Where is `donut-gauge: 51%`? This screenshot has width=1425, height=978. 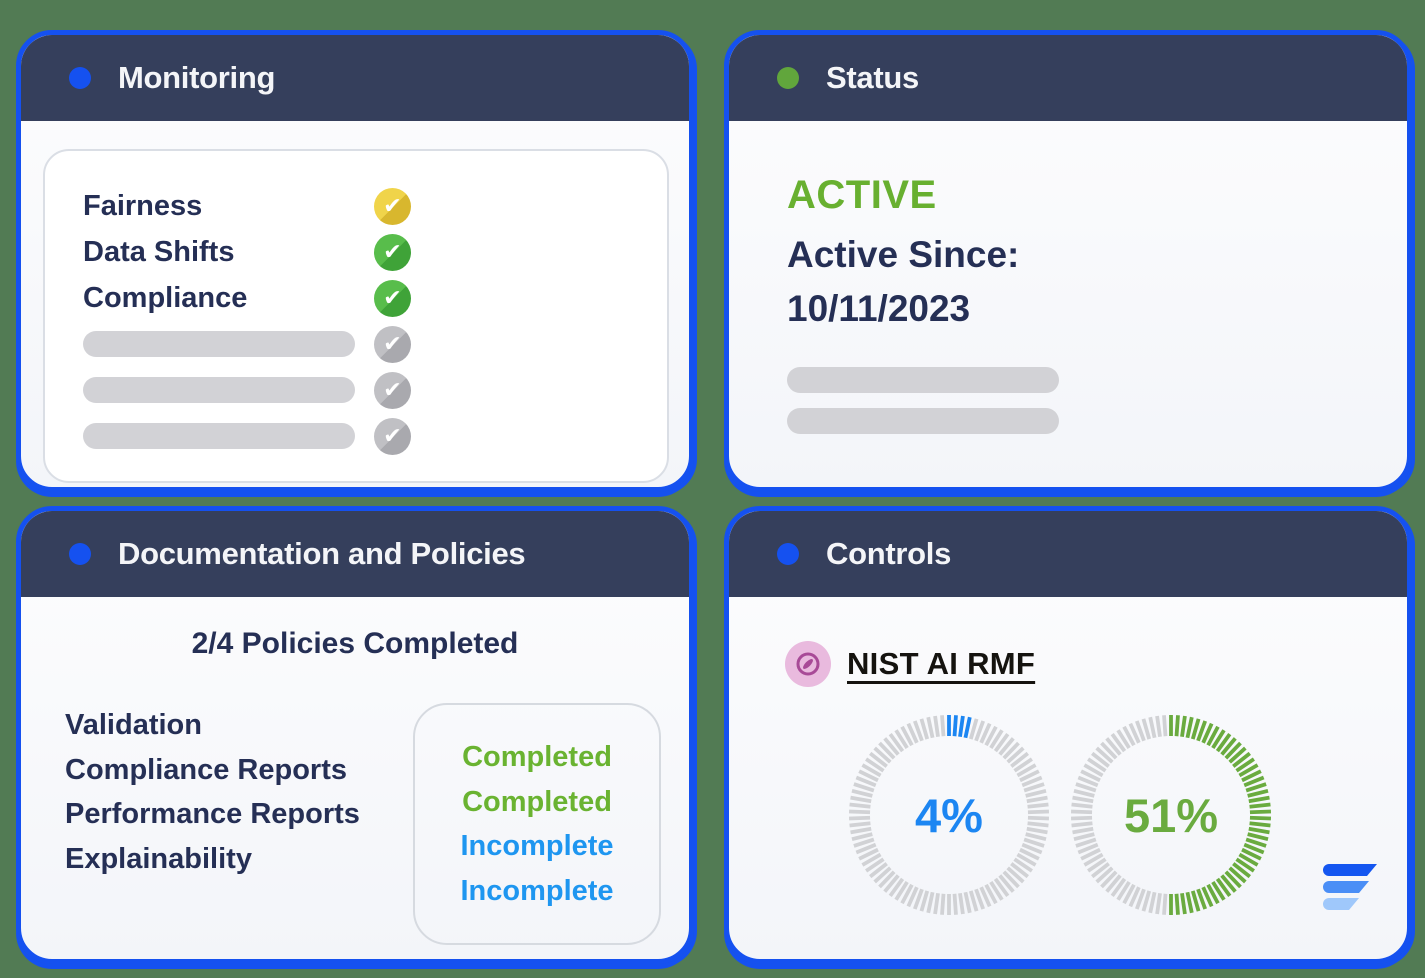 donut-gauge: 51% is located at coordinates (1171, 815).